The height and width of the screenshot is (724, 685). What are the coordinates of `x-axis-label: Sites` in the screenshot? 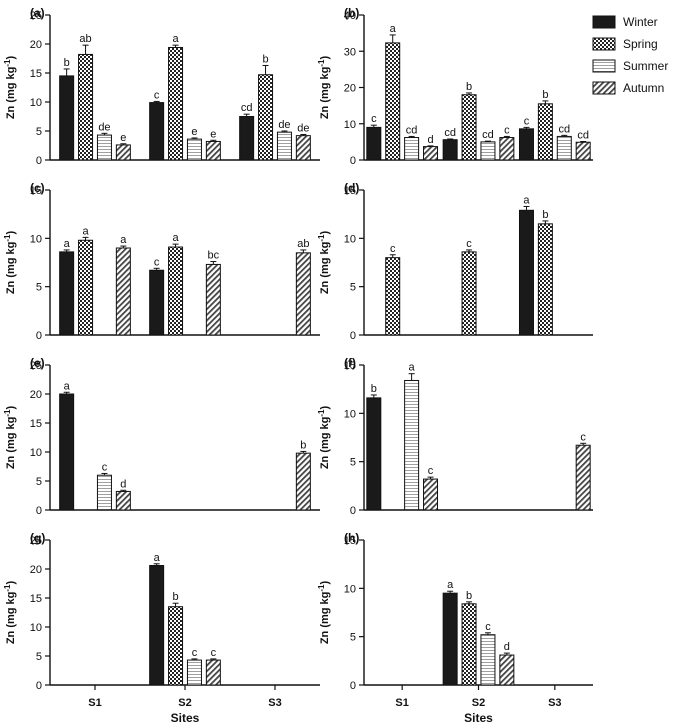 It's located at (478, 717).